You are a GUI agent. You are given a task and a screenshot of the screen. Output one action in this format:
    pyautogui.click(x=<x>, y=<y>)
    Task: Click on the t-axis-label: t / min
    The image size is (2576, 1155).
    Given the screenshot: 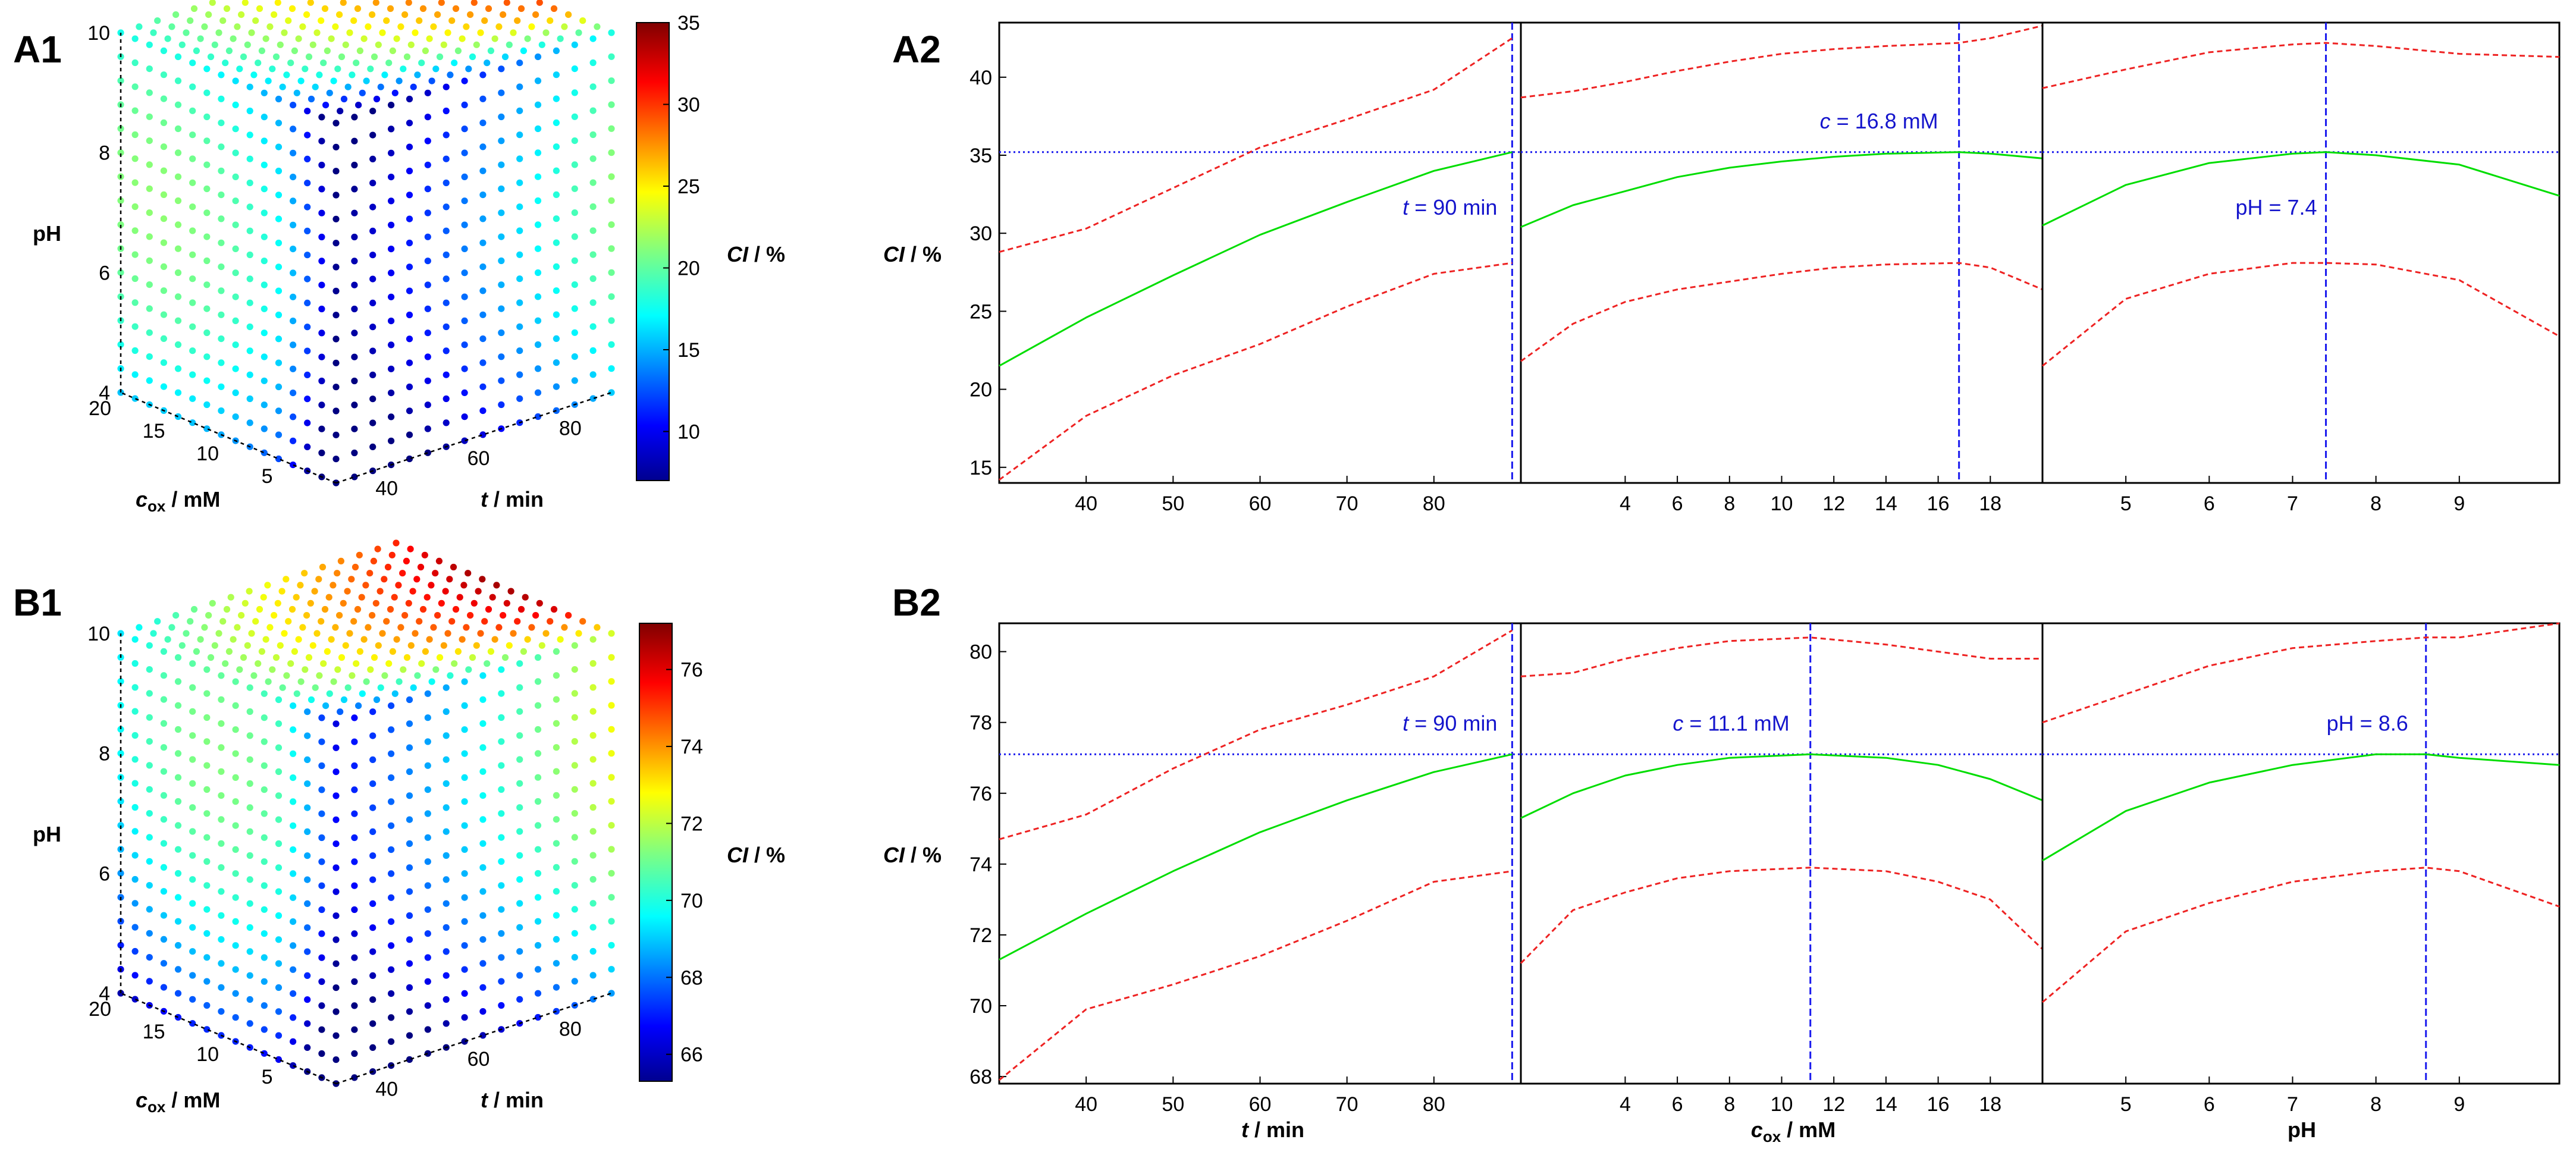 What is the action you would take?
    pyautogui.click(x=512, y=1100)
    